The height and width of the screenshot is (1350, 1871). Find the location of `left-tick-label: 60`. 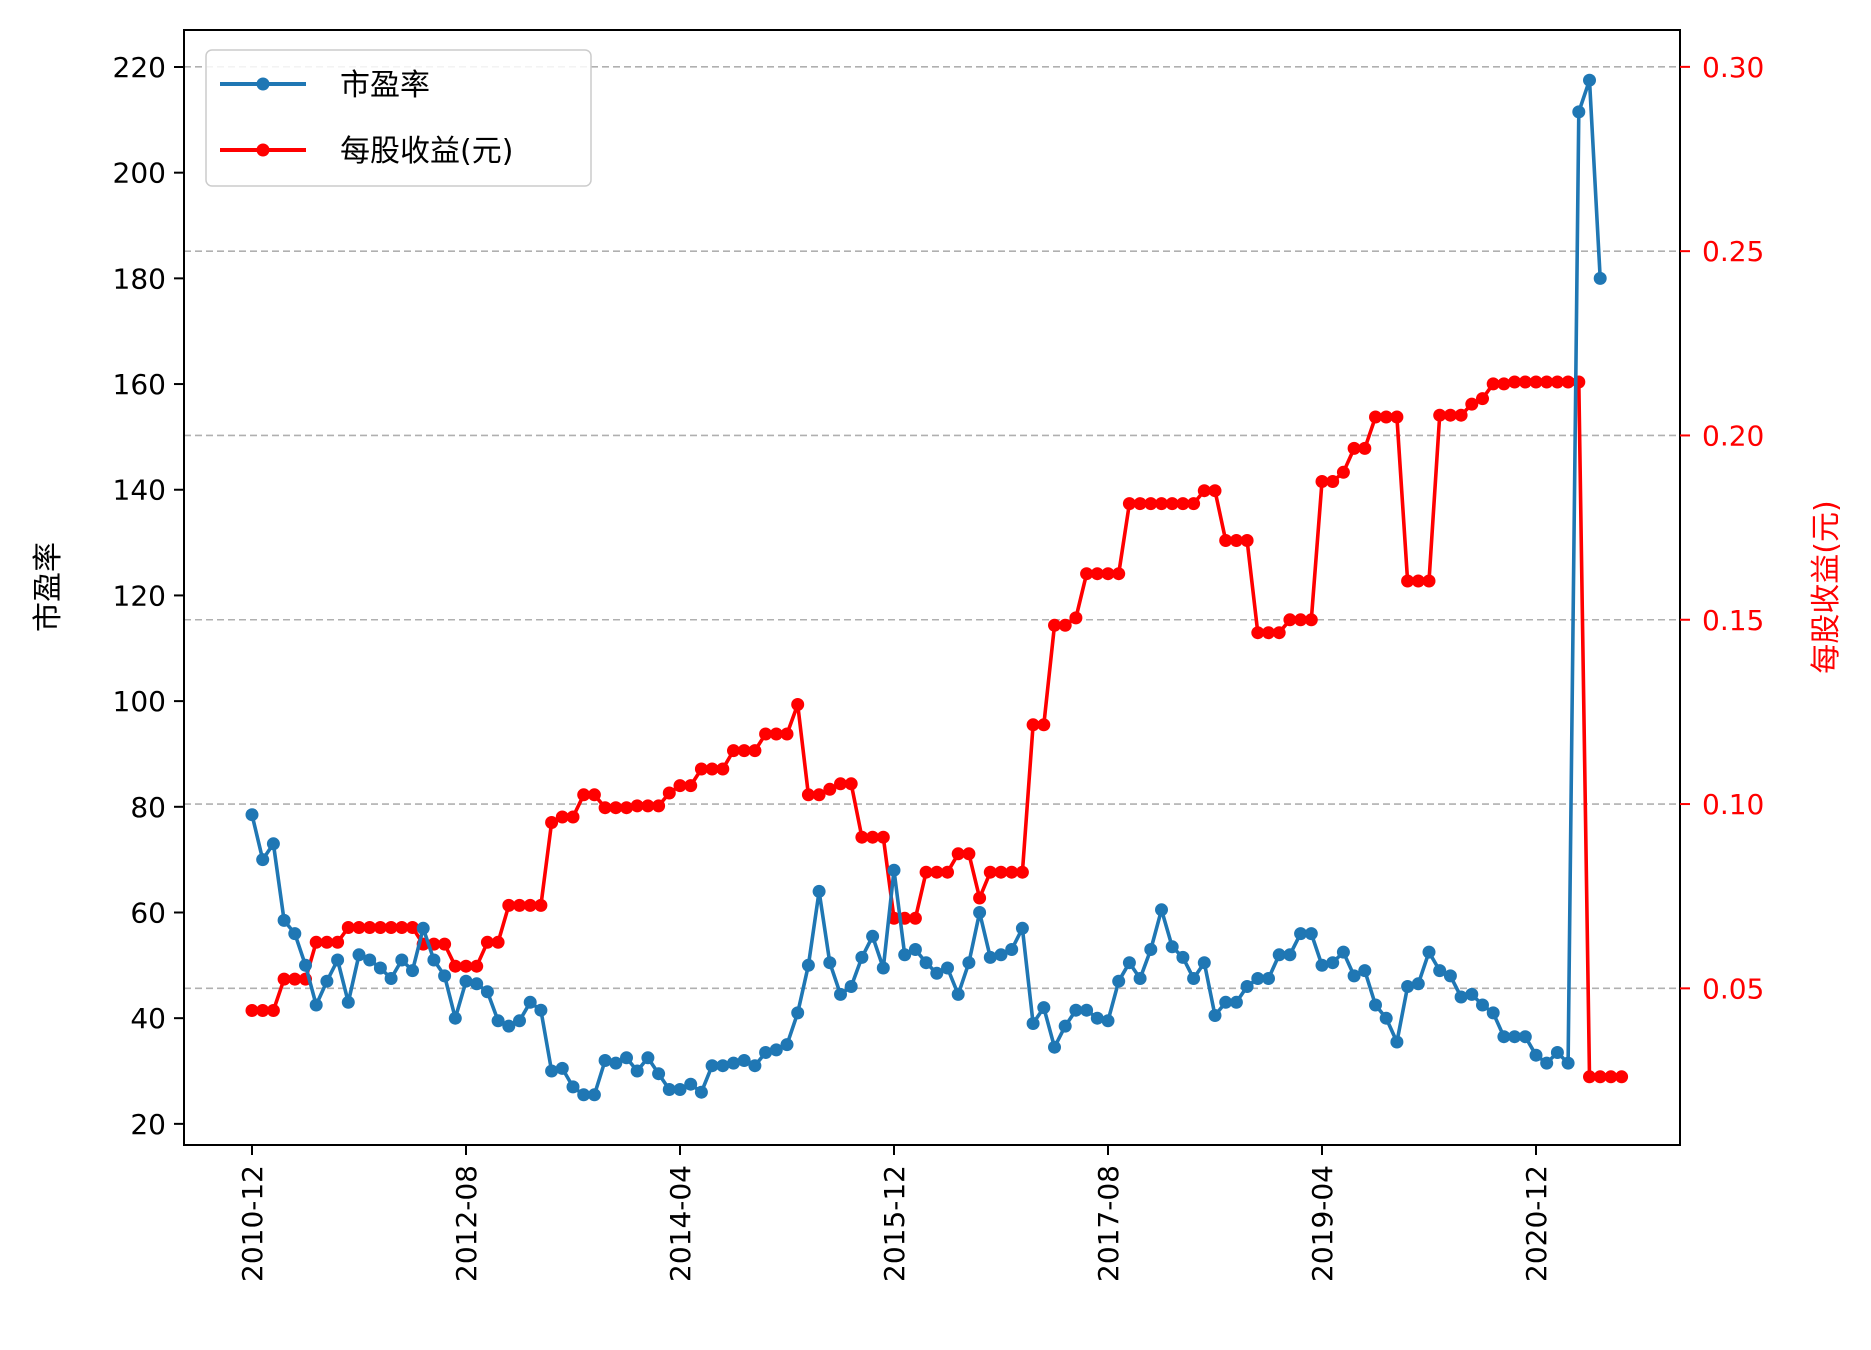

left-tick-label: 60 is located at coordinates (148, 912).